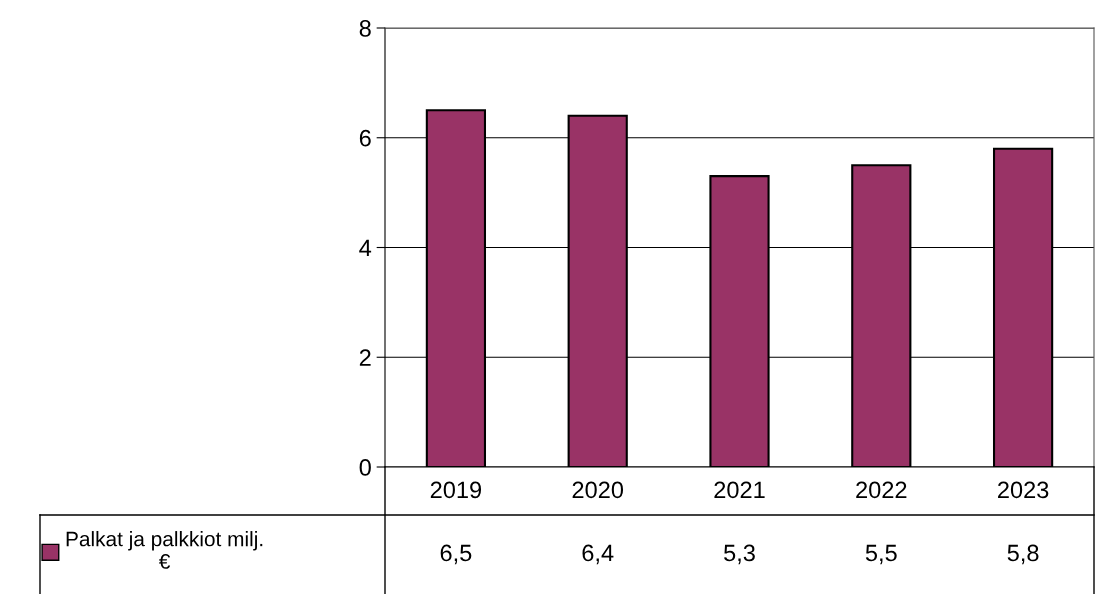 This screenshot has width=1101, height=594. What do you see at coordinates (1023, 490) in the screenshot?
I see `x-tick-label: 2023` at bounding box center [1023, 490].